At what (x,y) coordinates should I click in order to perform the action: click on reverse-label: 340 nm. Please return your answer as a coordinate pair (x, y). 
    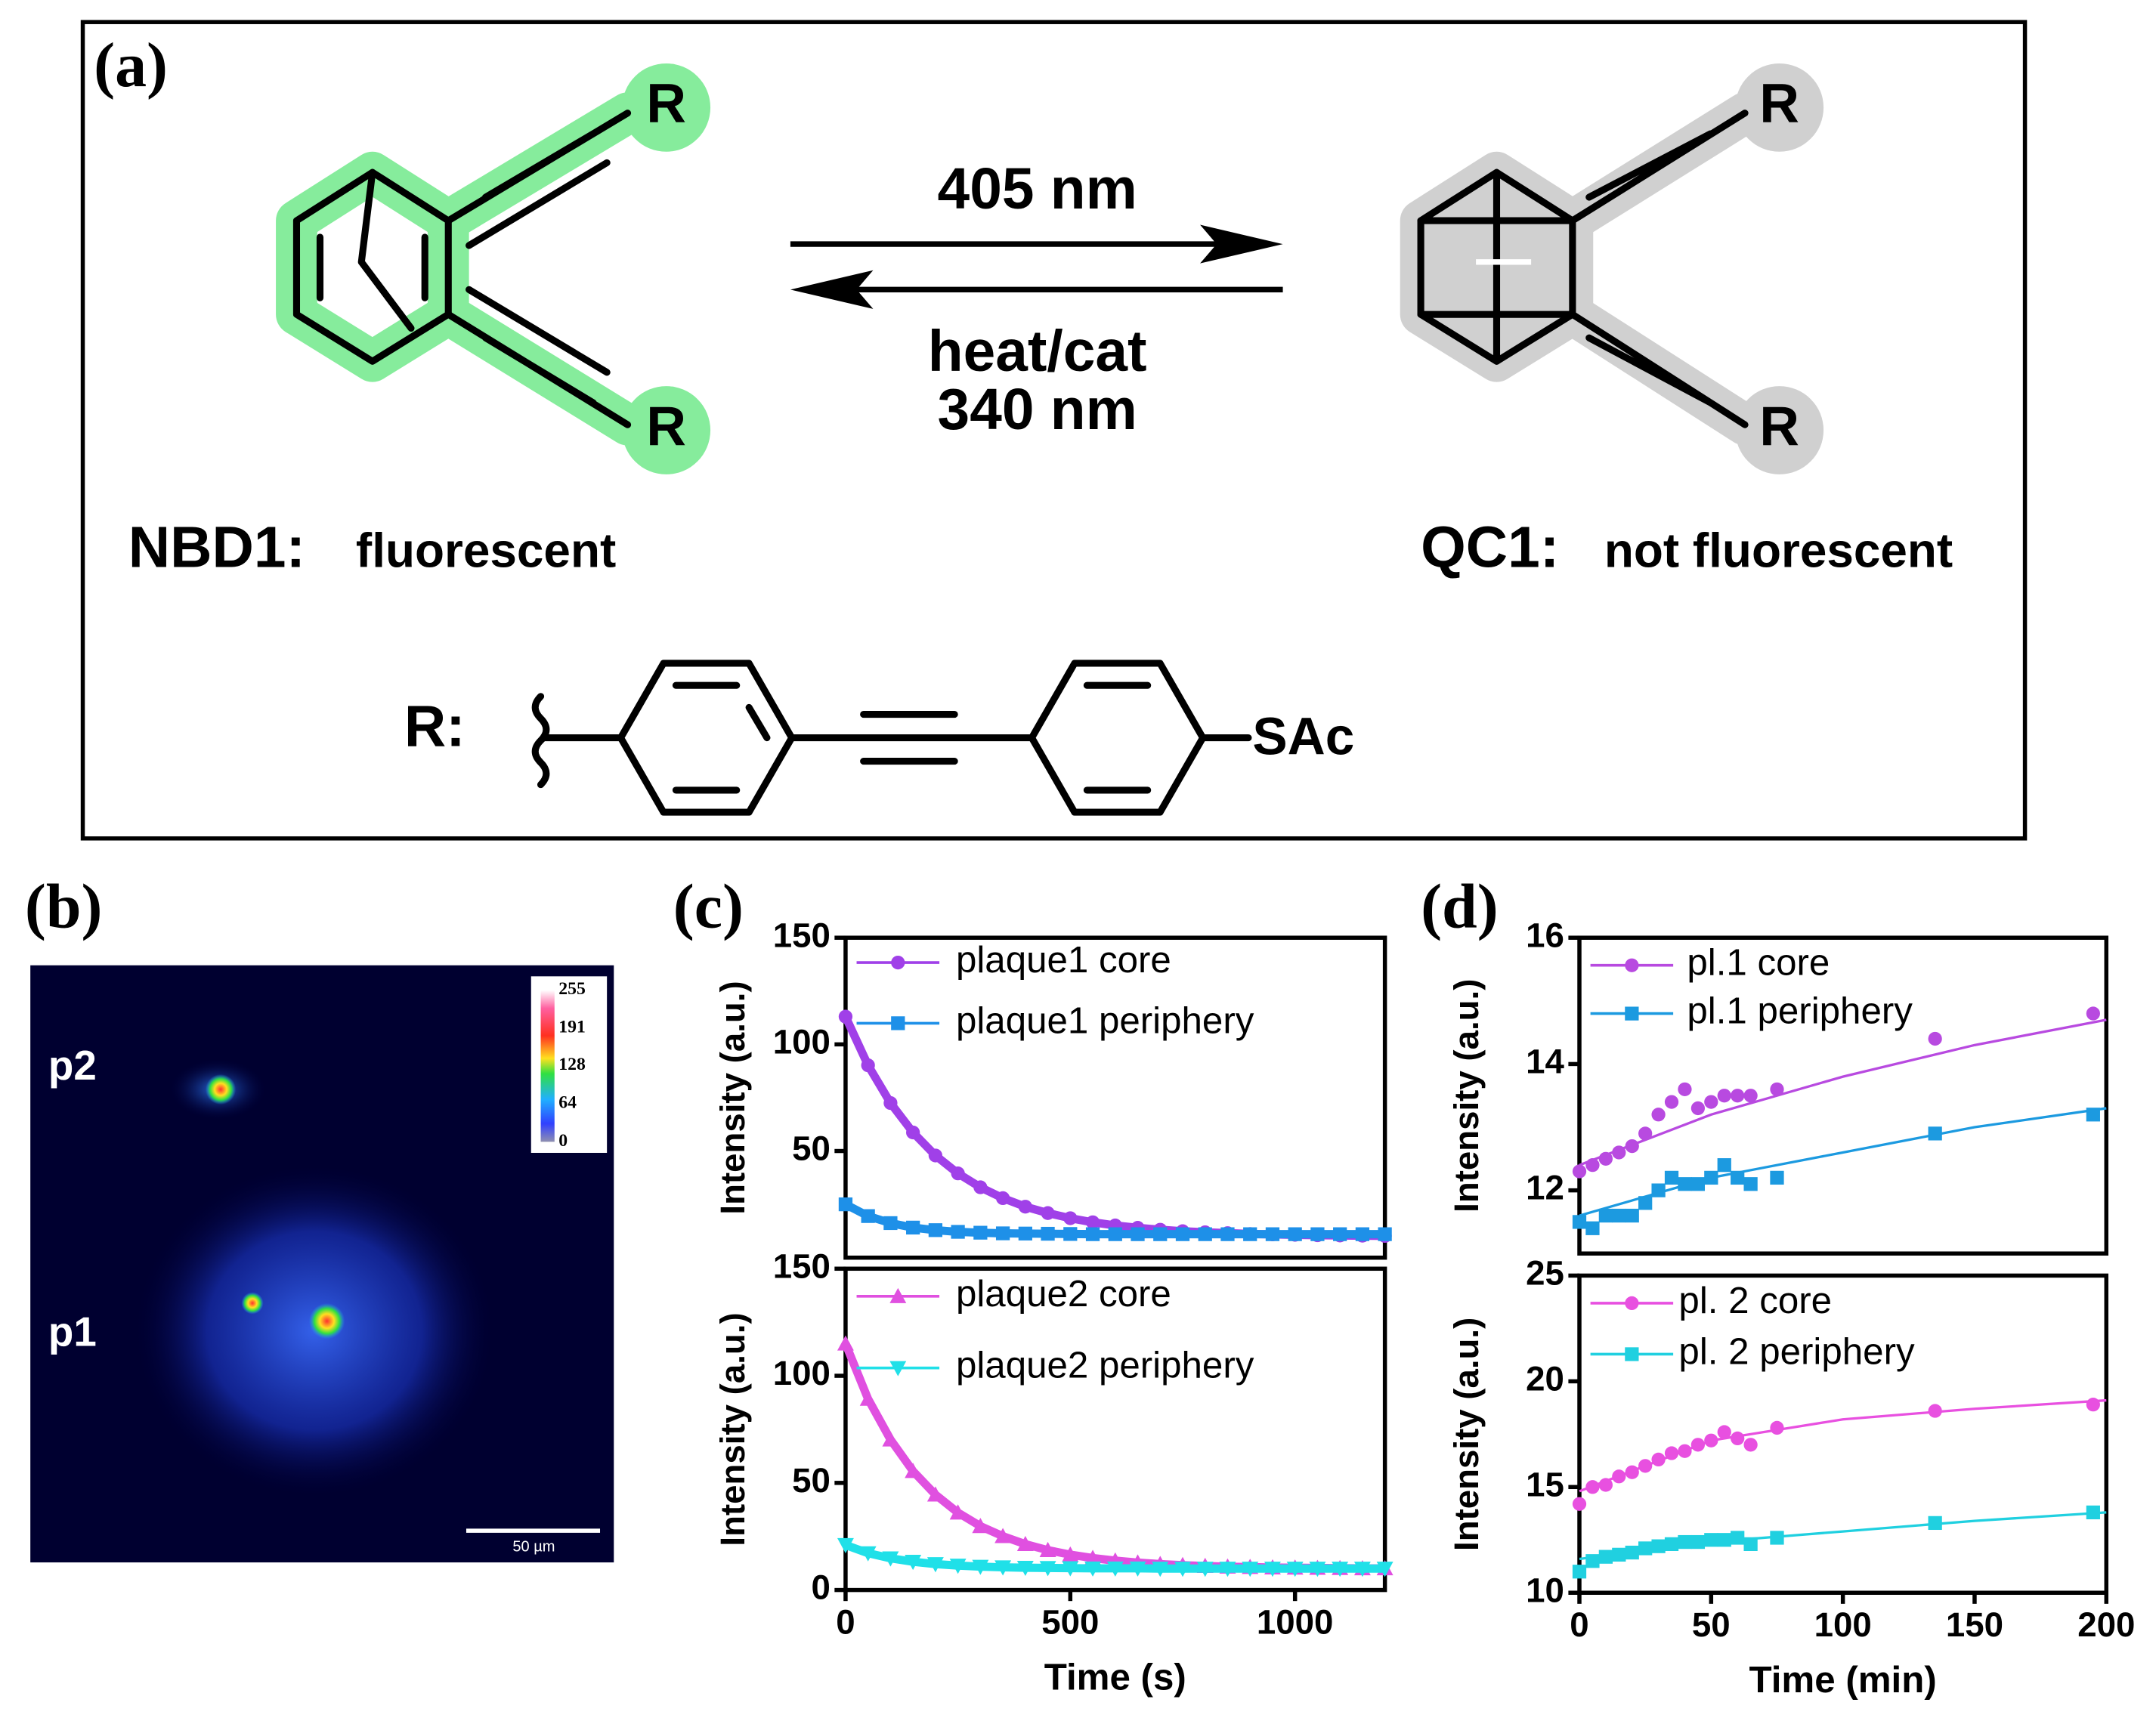
    Looking at the image, I should click on (1037, 410).